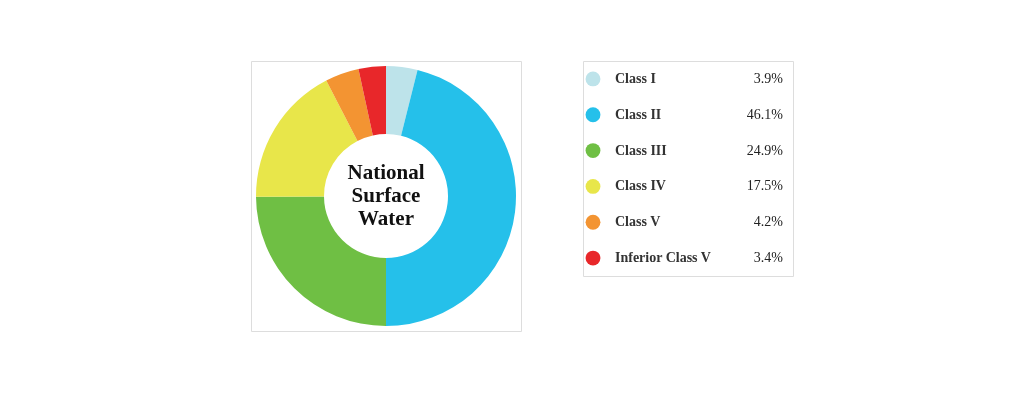 Image resolution: width=1035 pixels, height=415 pixels. Describe the element at coordinates (768, 222) in the screenshot. I see `data-label: 4.2%` at that location.